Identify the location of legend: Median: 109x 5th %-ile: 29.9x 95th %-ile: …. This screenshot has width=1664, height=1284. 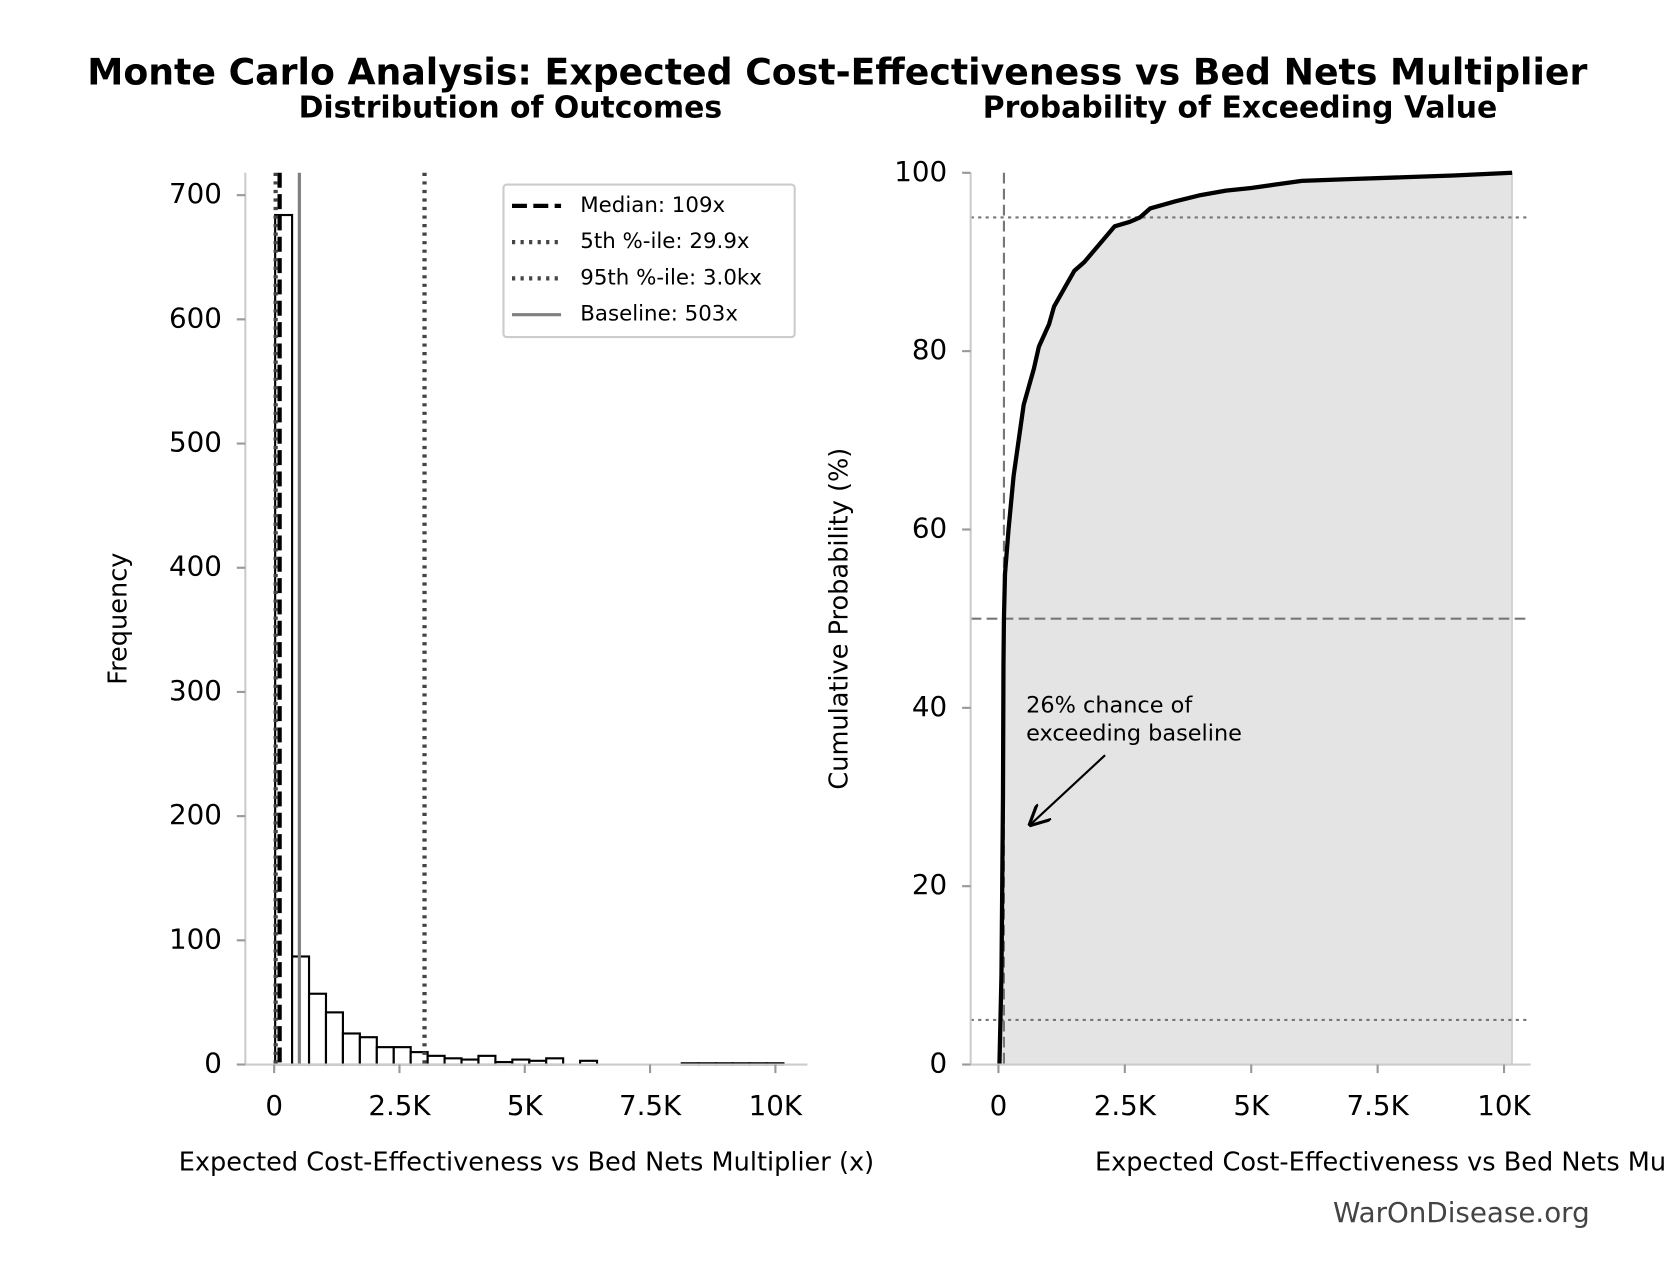
(649, 261).